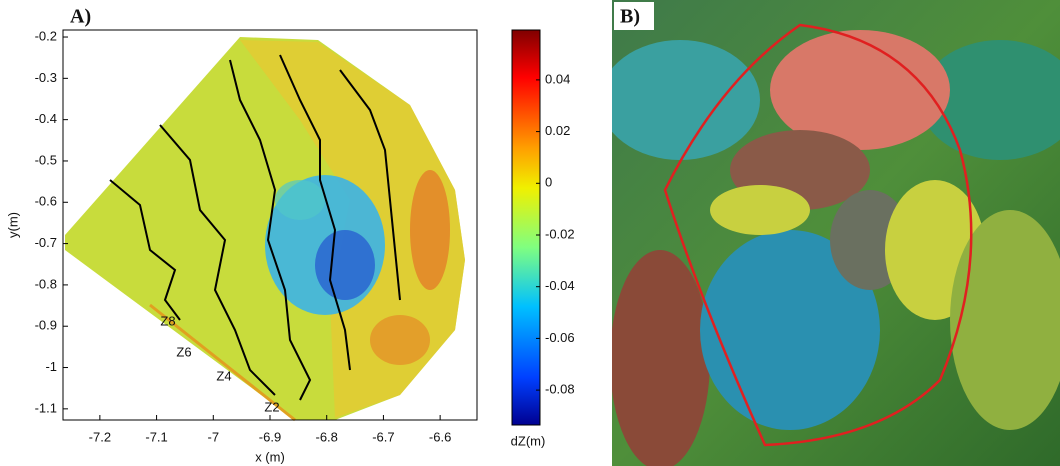  What do you see at coordinates (270, 436) in the screenshot?
I see `x-tick-label: -6.9` at bounding box center [270, 436].